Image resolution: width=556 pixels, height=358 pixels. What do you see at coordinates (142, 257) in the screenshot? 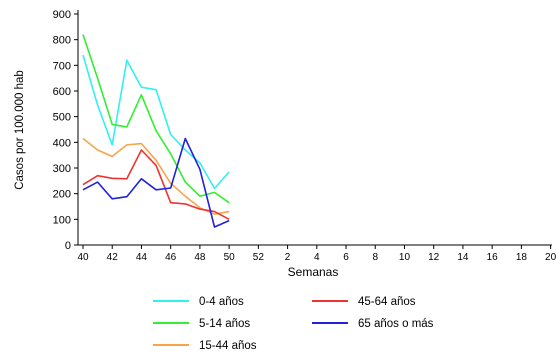
I see `x-tick-label: 44` at bounding box center [142, 257].